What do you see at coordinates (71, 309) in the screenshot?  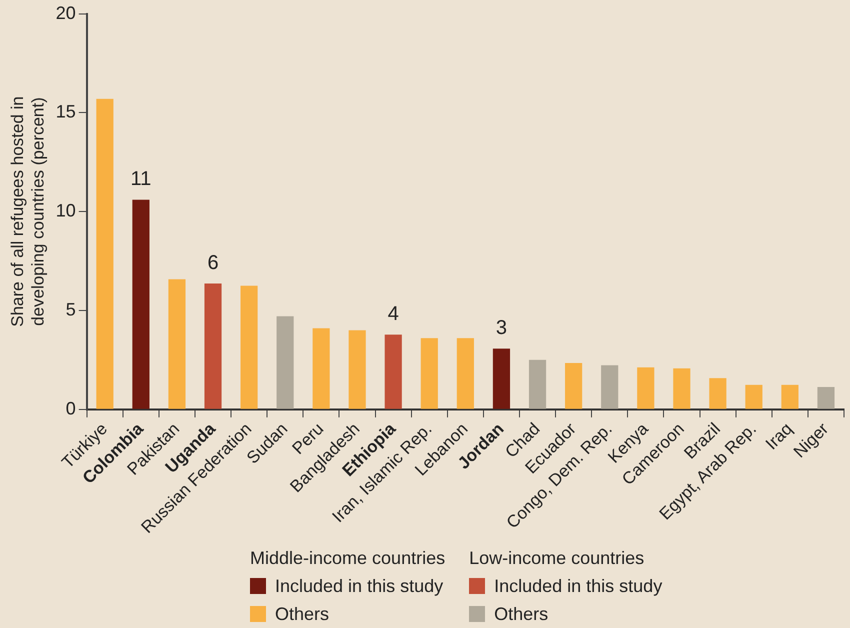 I see `y-tick-label: 5` at bounding box center [71, 309].